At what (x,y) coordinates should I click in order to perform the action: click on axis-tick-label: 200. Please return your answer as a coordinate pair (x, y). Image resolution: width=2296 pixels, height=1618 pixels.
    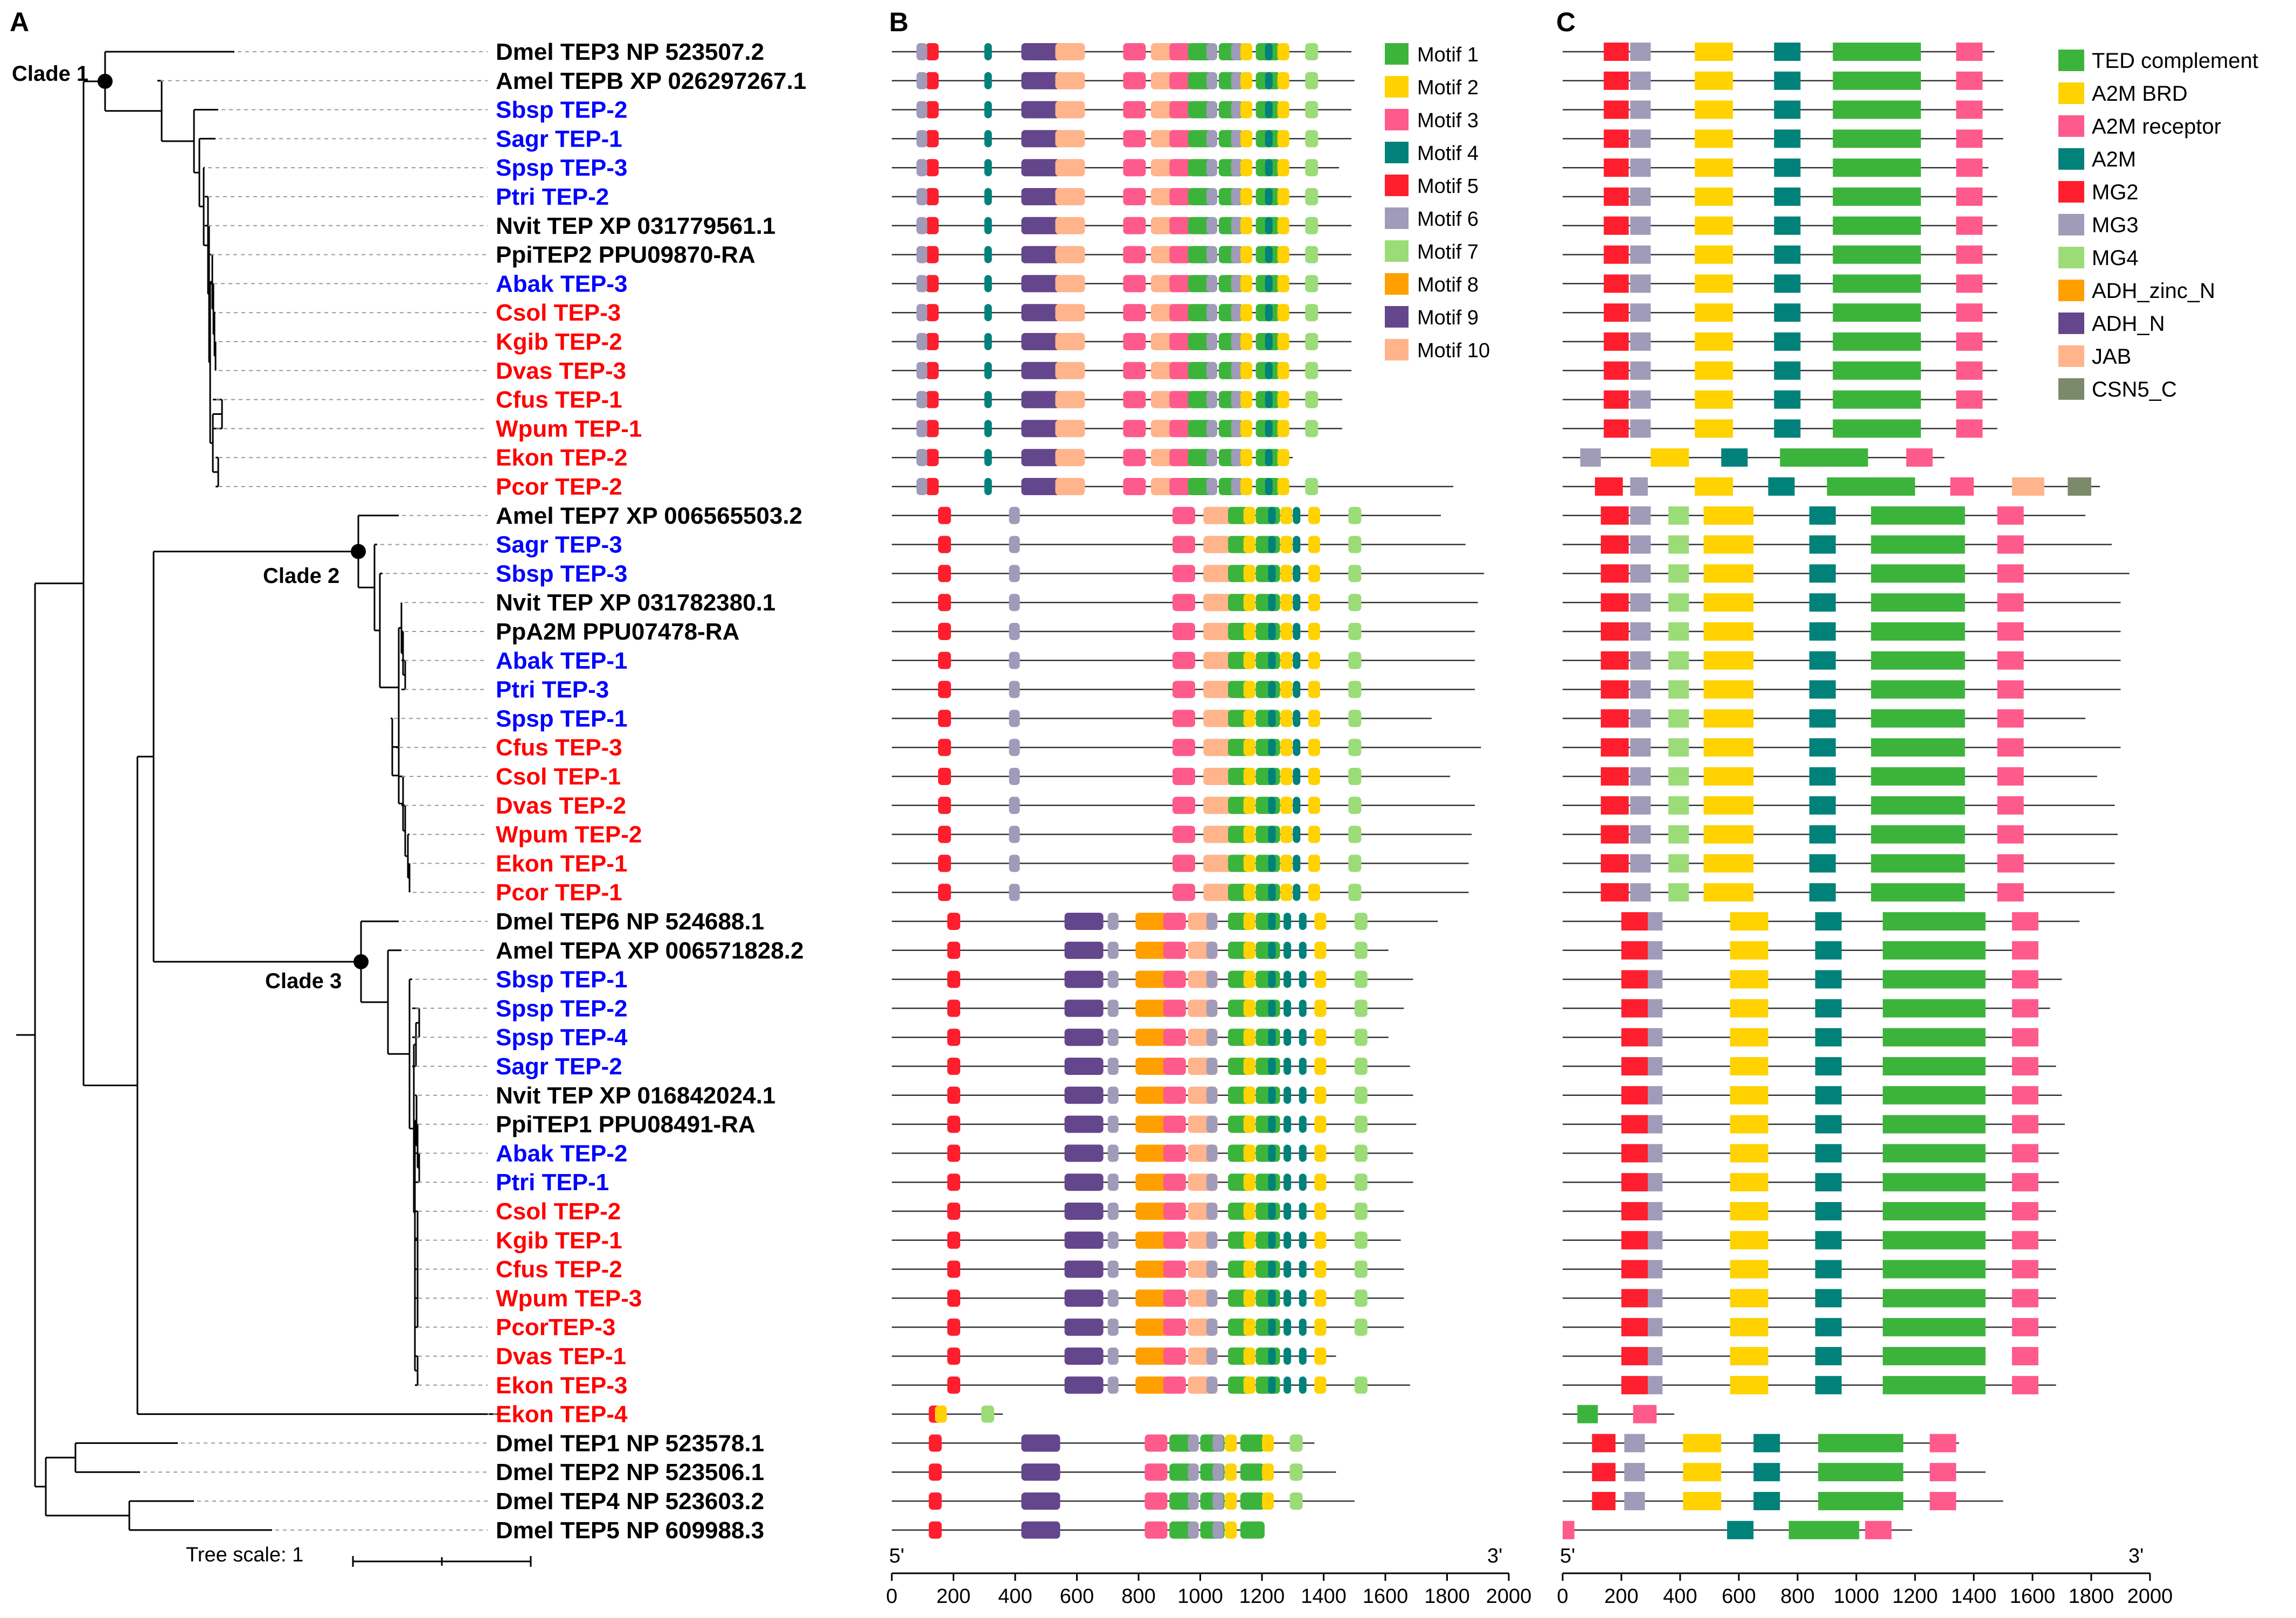
    Looking at the image, I should click on (953, 1596).